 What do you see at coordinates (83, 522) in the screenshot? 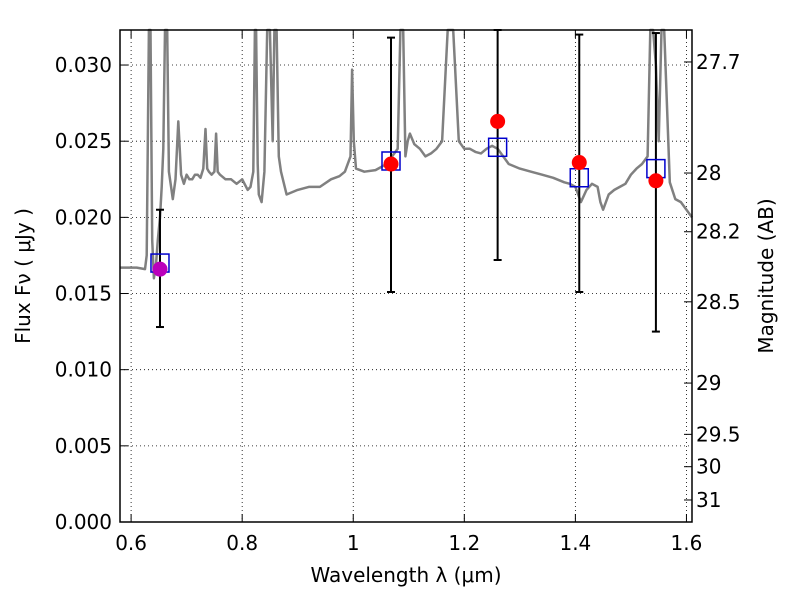
I see `y-tick-label: 0.000` at bounding box center [83, 522].